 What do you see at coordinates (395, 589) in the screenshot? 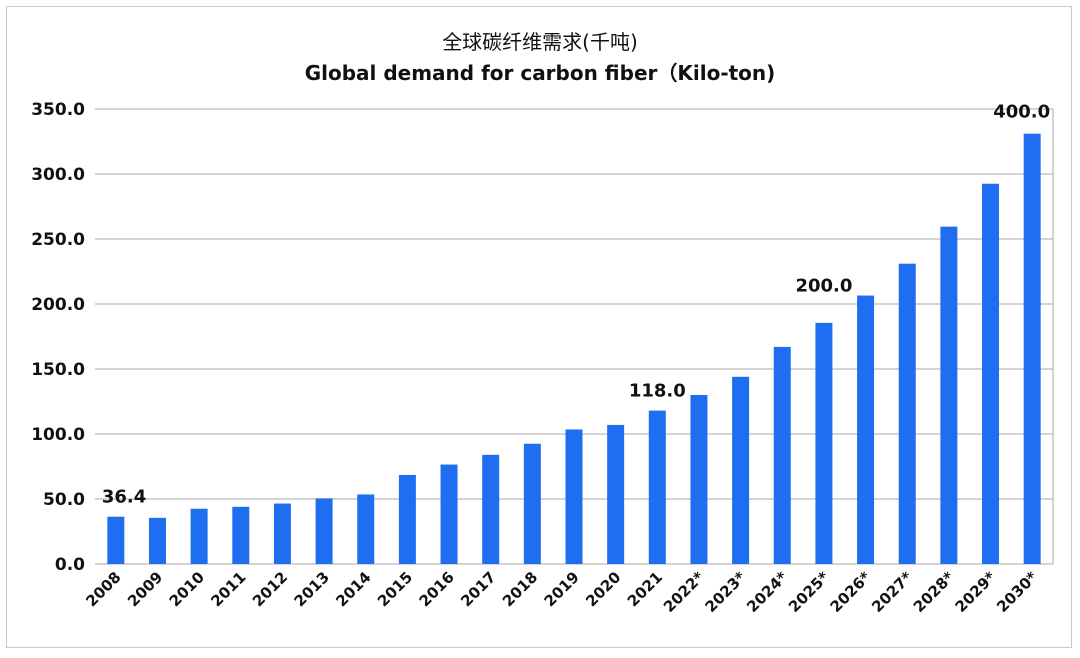
I see `x-tick-label: 2015` at bounding box center [395, 589].